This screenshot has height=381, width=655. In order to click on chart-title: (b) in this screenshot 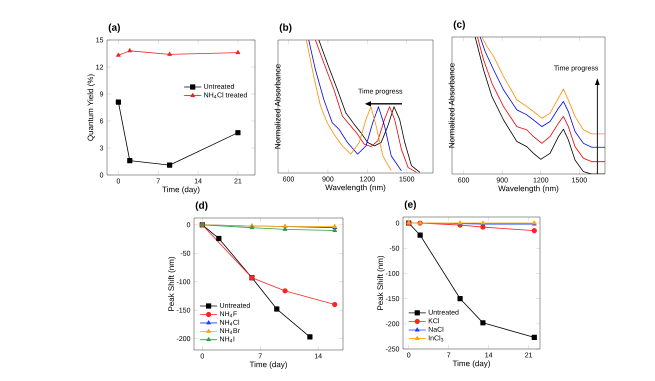, I will do `click(286, 28)`.